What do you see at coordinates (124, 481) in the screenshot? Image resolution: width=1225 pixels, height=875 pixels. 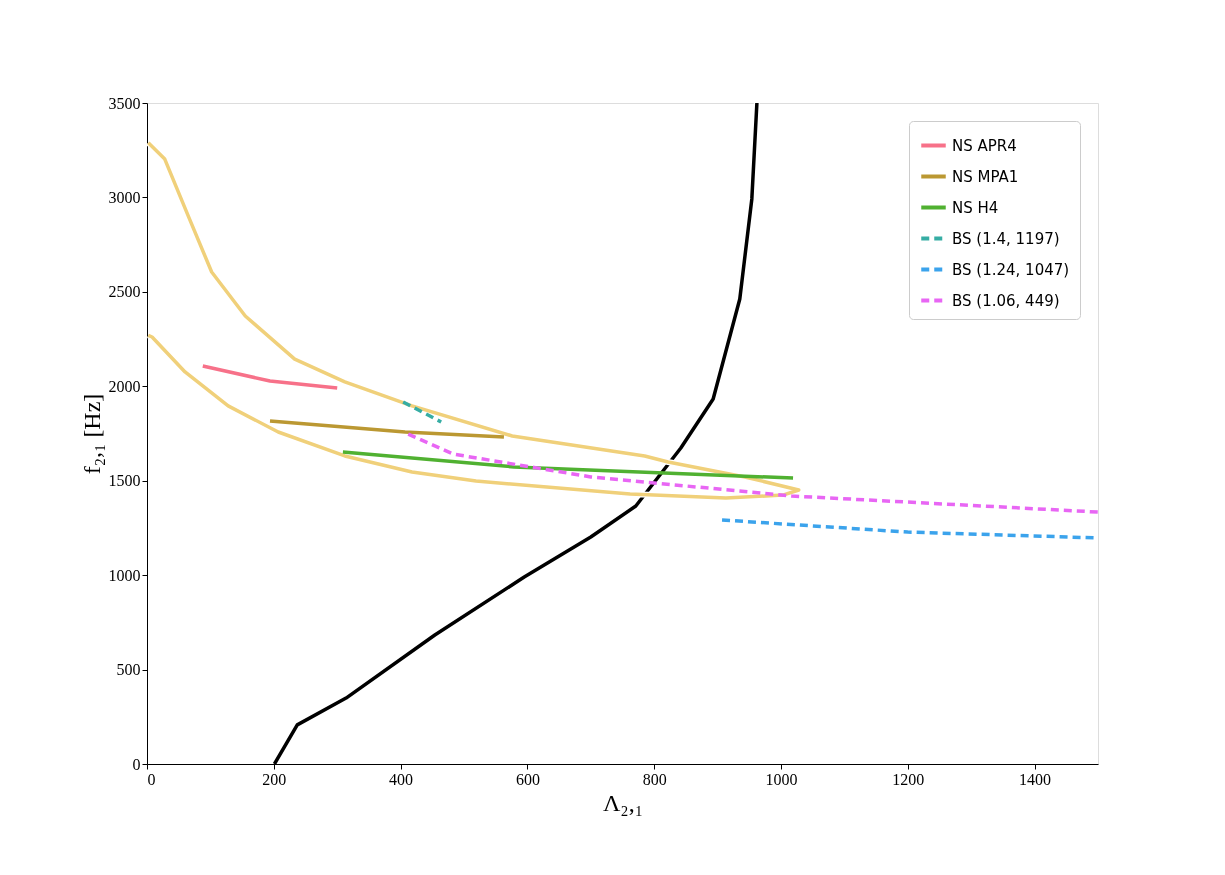 I see `y-tick-label: 1500` at bounding box center [124, 481].